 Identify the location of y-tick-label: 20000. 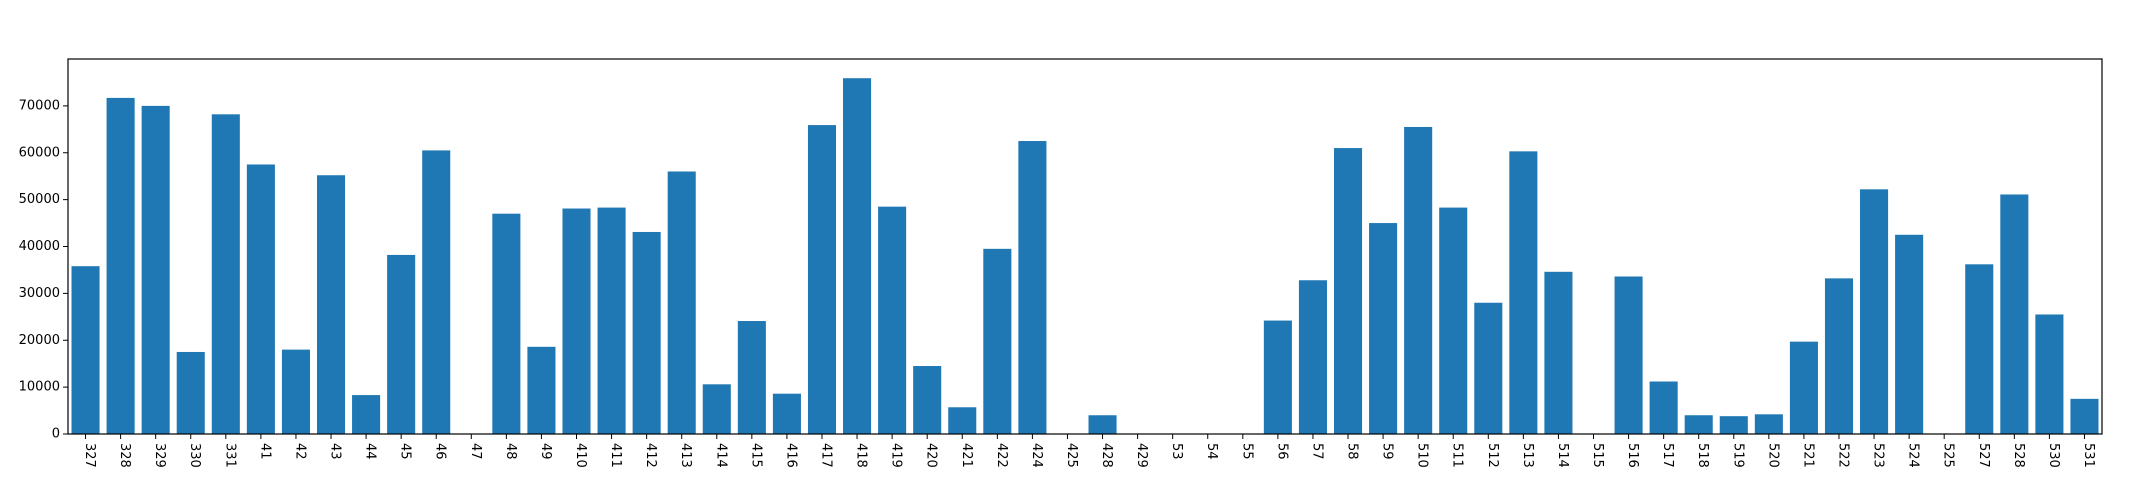
(39, 340).